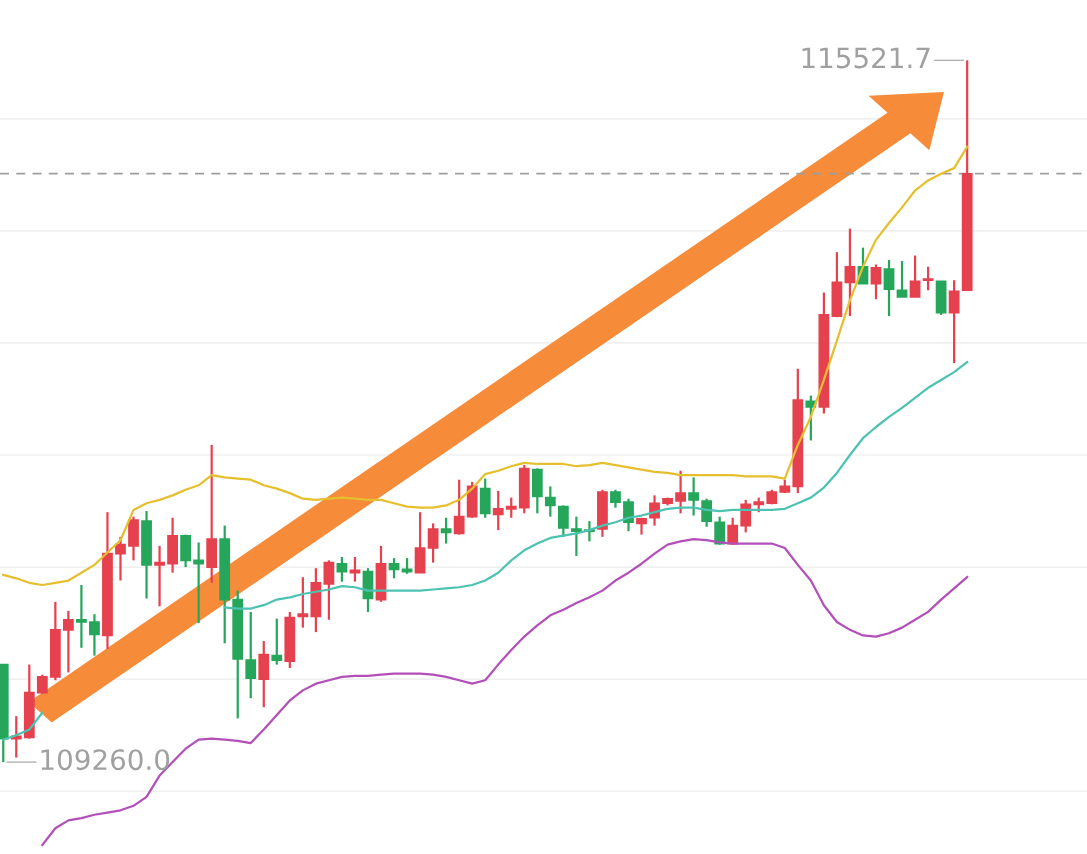  What do you see at coordinates (866, 58) in the screenshot?
I see `annotation: 115521.7` at bounding box center [866, 58].